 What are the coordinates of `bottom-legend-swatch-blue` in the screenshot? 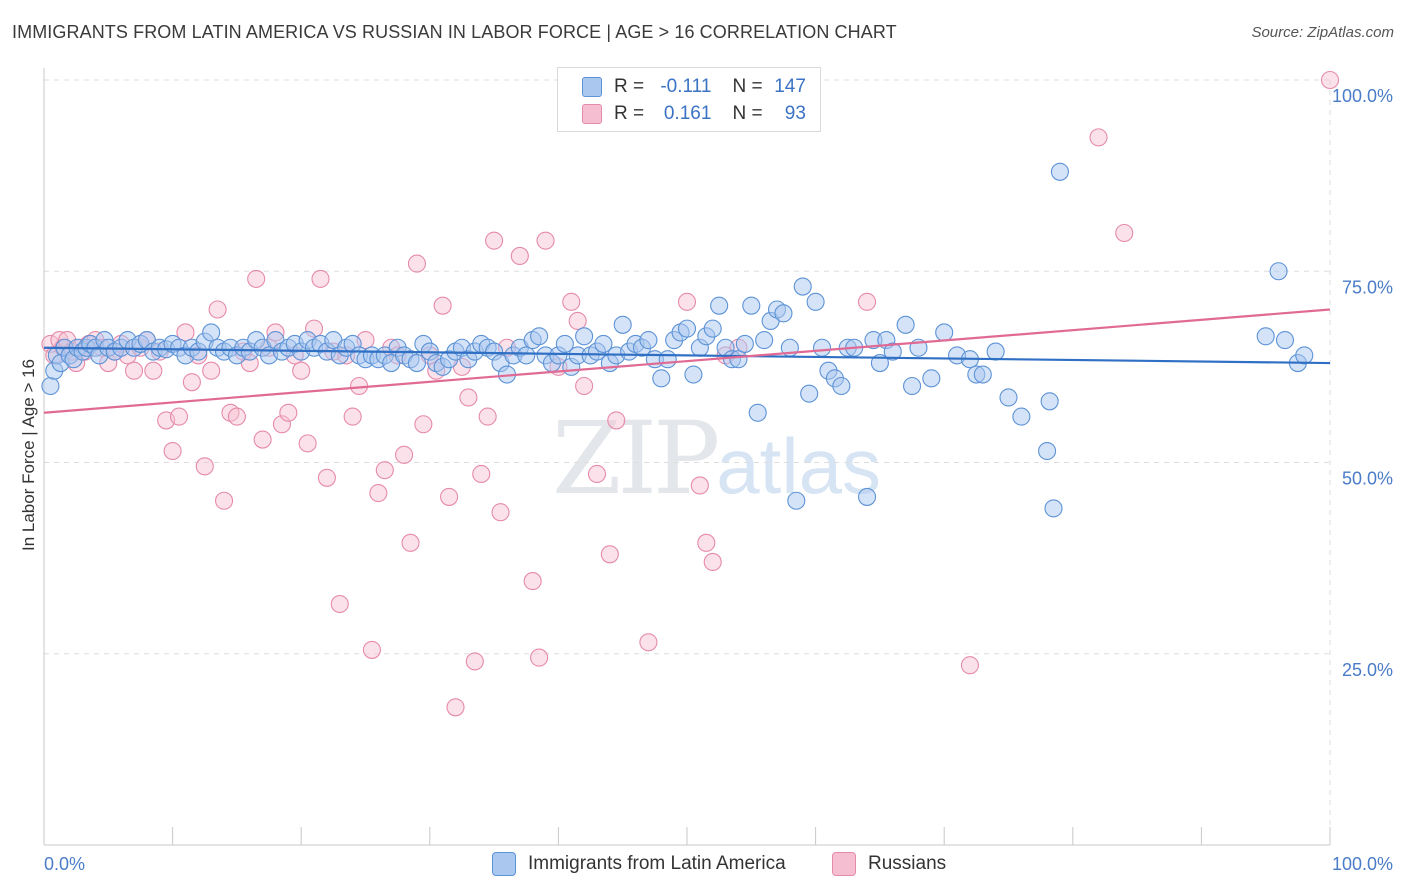 It's located at (504, 864).